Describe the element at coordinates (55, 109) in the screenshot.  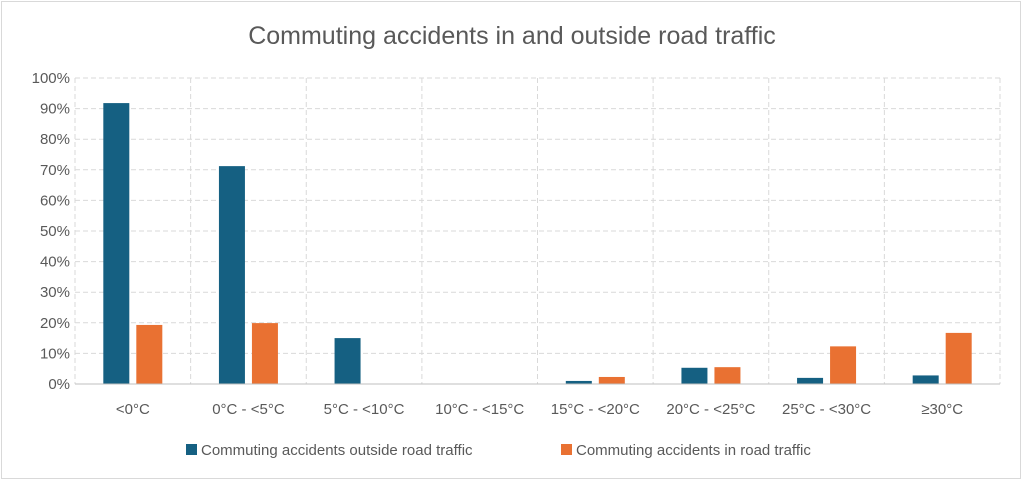
I see `y-tick-label: 90%` at that location.